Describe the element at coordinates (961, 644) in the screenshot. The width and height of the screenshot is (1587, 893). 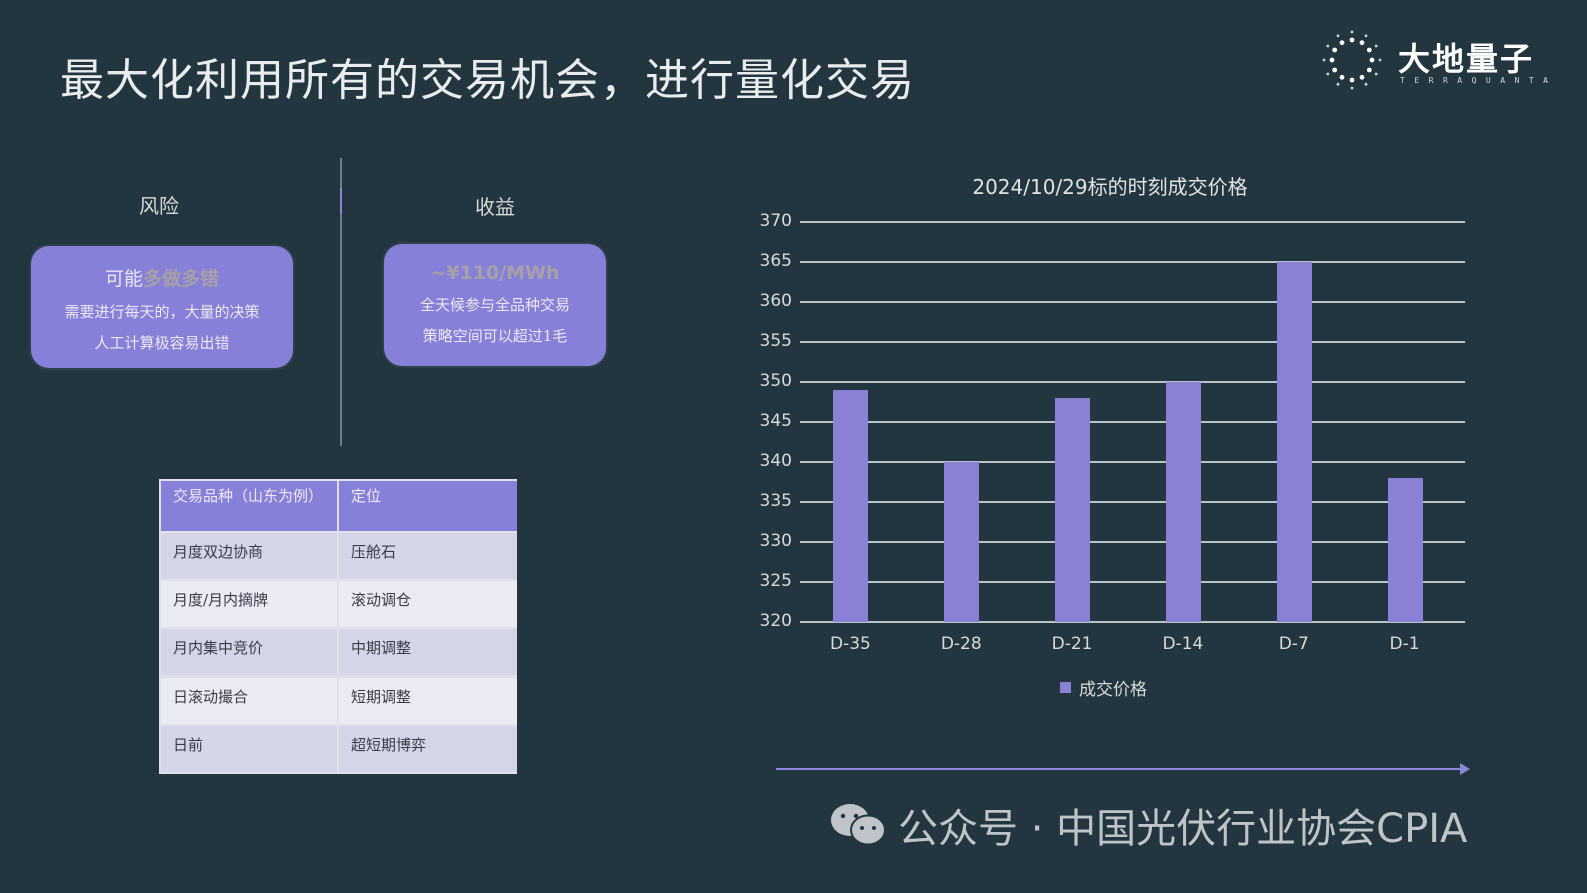
I see `x-tick-label: D-28` at that location.